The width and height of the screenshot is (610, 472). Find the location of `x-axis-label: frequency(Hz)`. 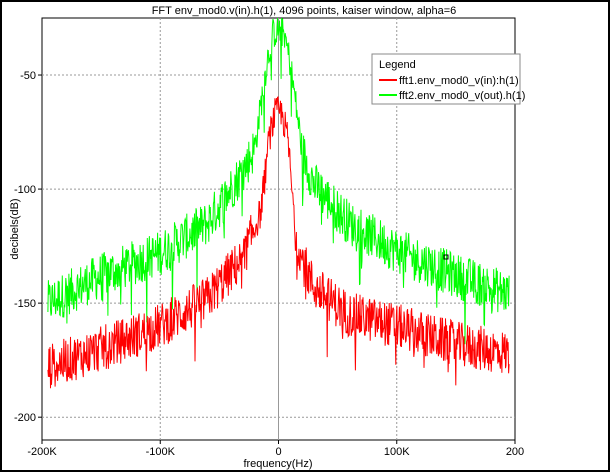

x-axis-label: frequency(Hz) is located at coordinates (277, 464).